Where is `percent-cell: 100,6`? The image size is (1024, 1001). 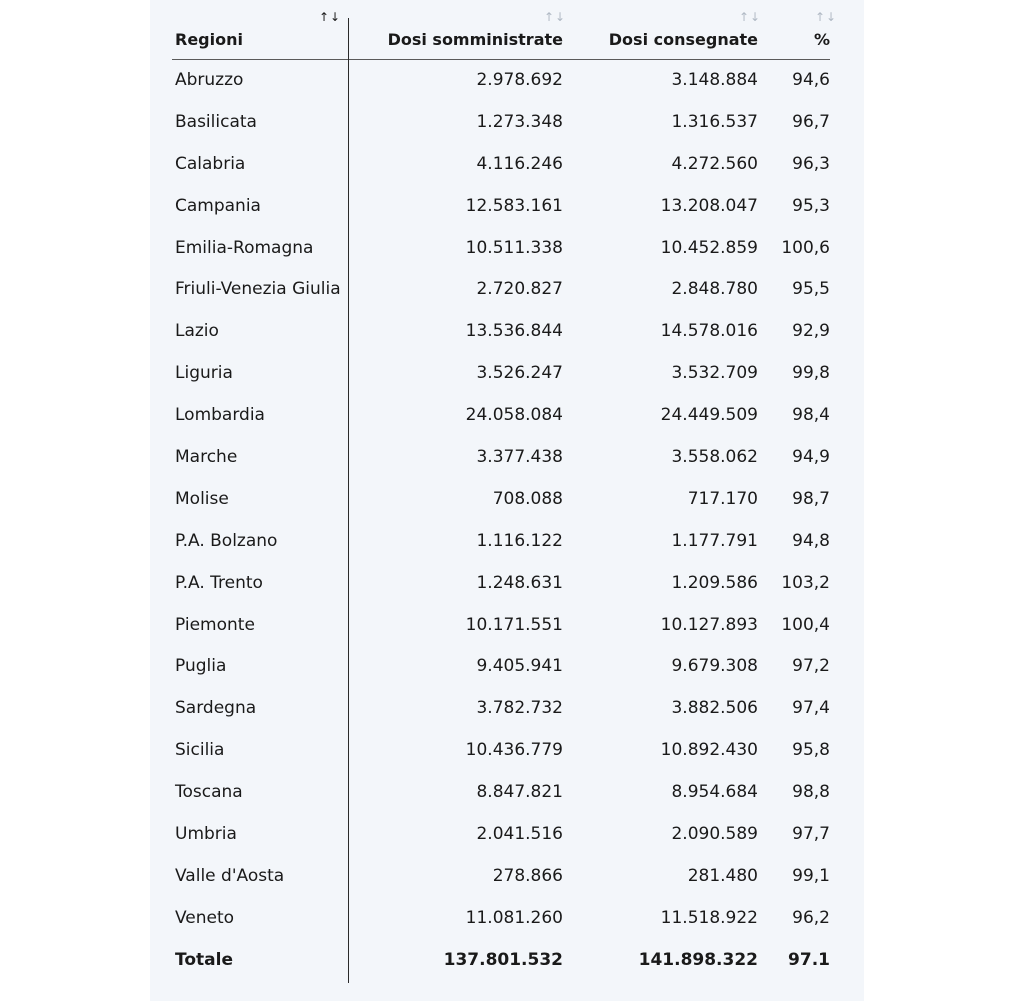
percent-cell: 100,6 is located at coordinates (805, 247).